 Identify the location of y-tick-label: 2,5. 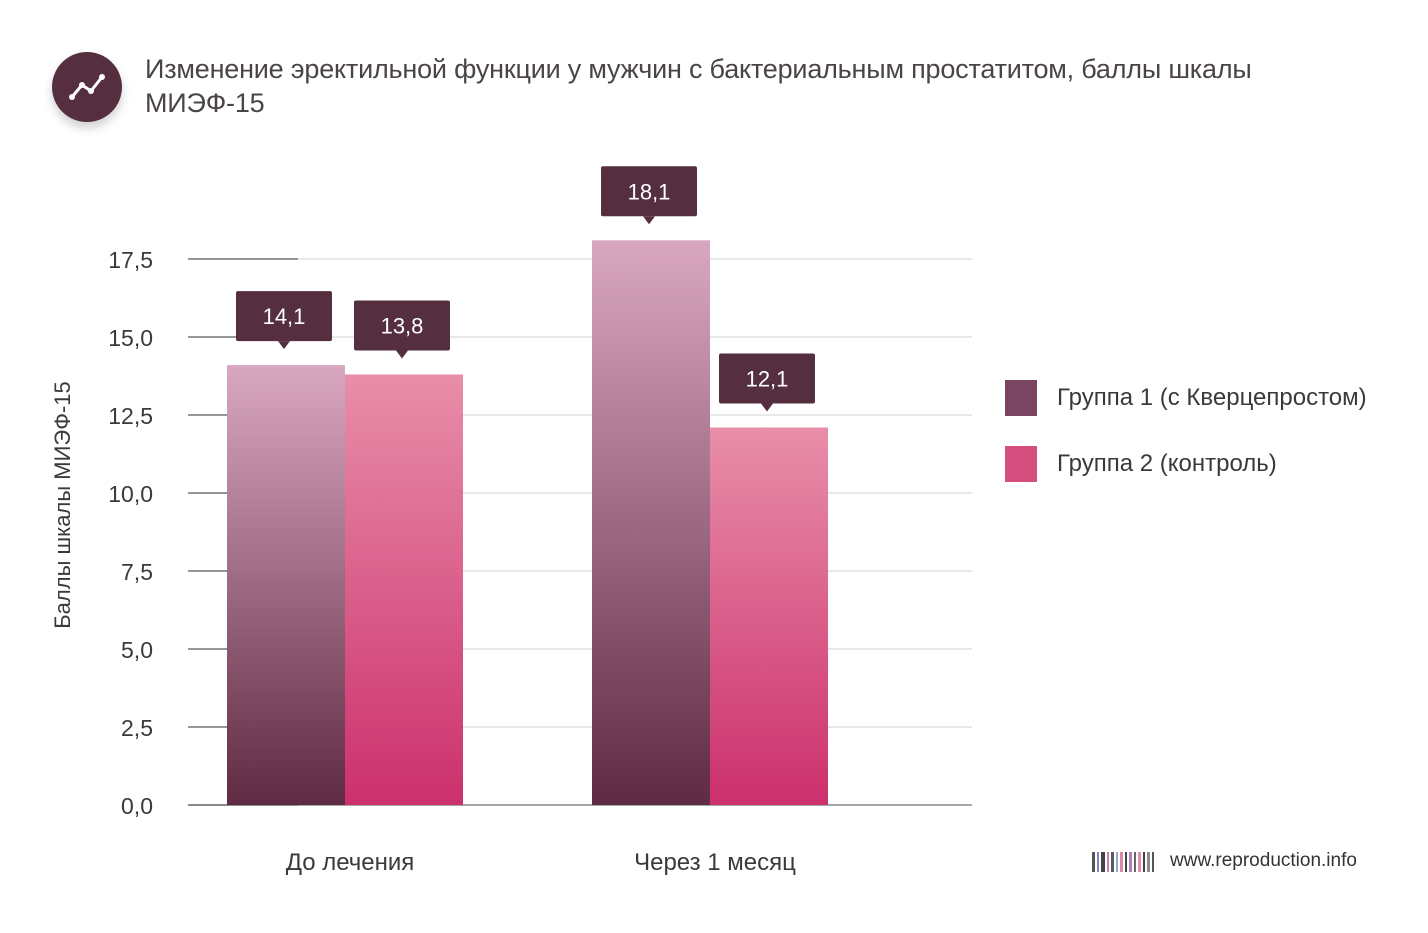
(137, 728).